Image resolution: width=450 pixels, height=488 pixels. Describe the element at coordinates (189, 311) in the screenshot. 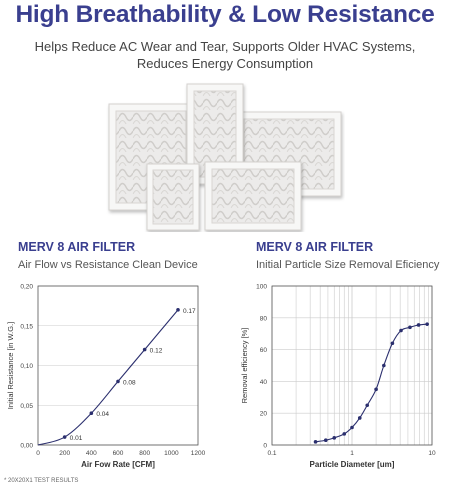

I see `data-label: 0.17` at that location.